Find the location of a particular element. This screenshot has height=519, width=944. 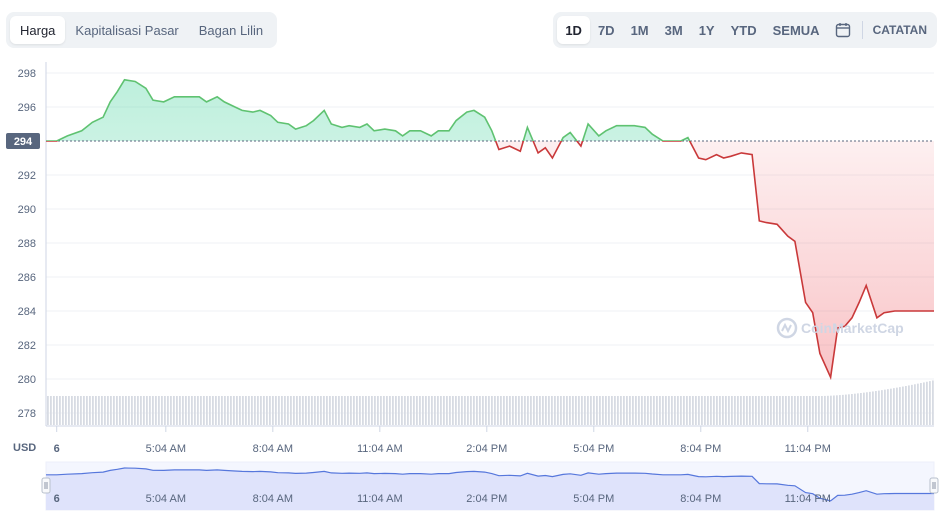

range-1d-button: 1D is located at coordinates (573, 30).